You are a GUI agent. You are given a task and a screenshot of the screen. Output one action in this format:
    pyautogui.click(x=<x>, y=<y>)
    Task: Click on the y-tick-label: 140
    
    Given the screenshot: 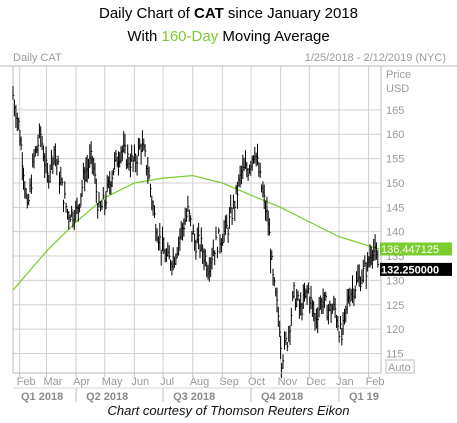 What is the action you would take?
    pyautogui.click(x=395, y=233)
    